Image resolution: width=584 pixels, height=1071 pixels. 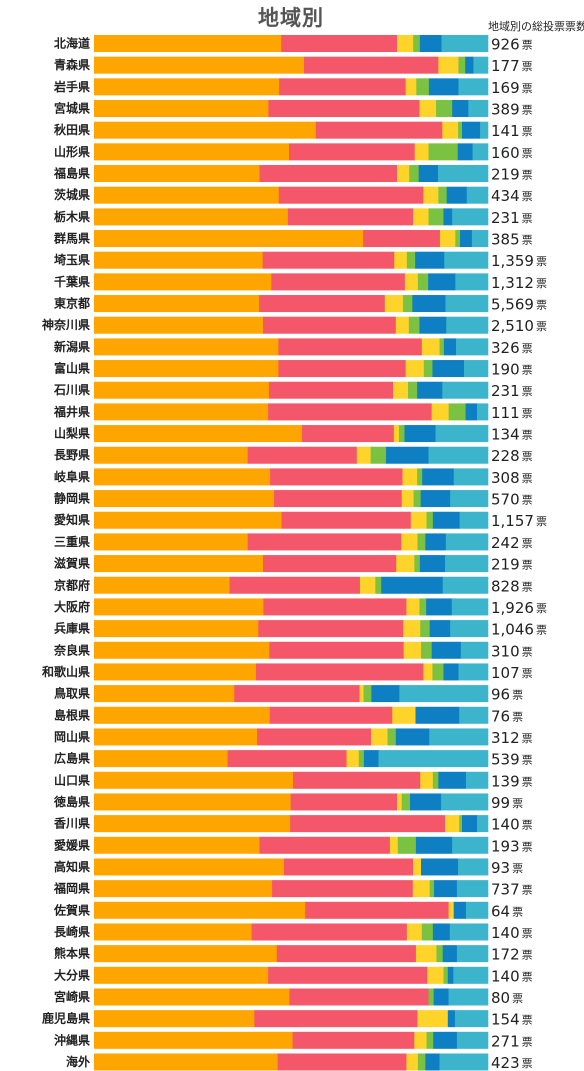 I want to click on bar-row: 兵庫県 1,046 票, so click(x=300, y=629).